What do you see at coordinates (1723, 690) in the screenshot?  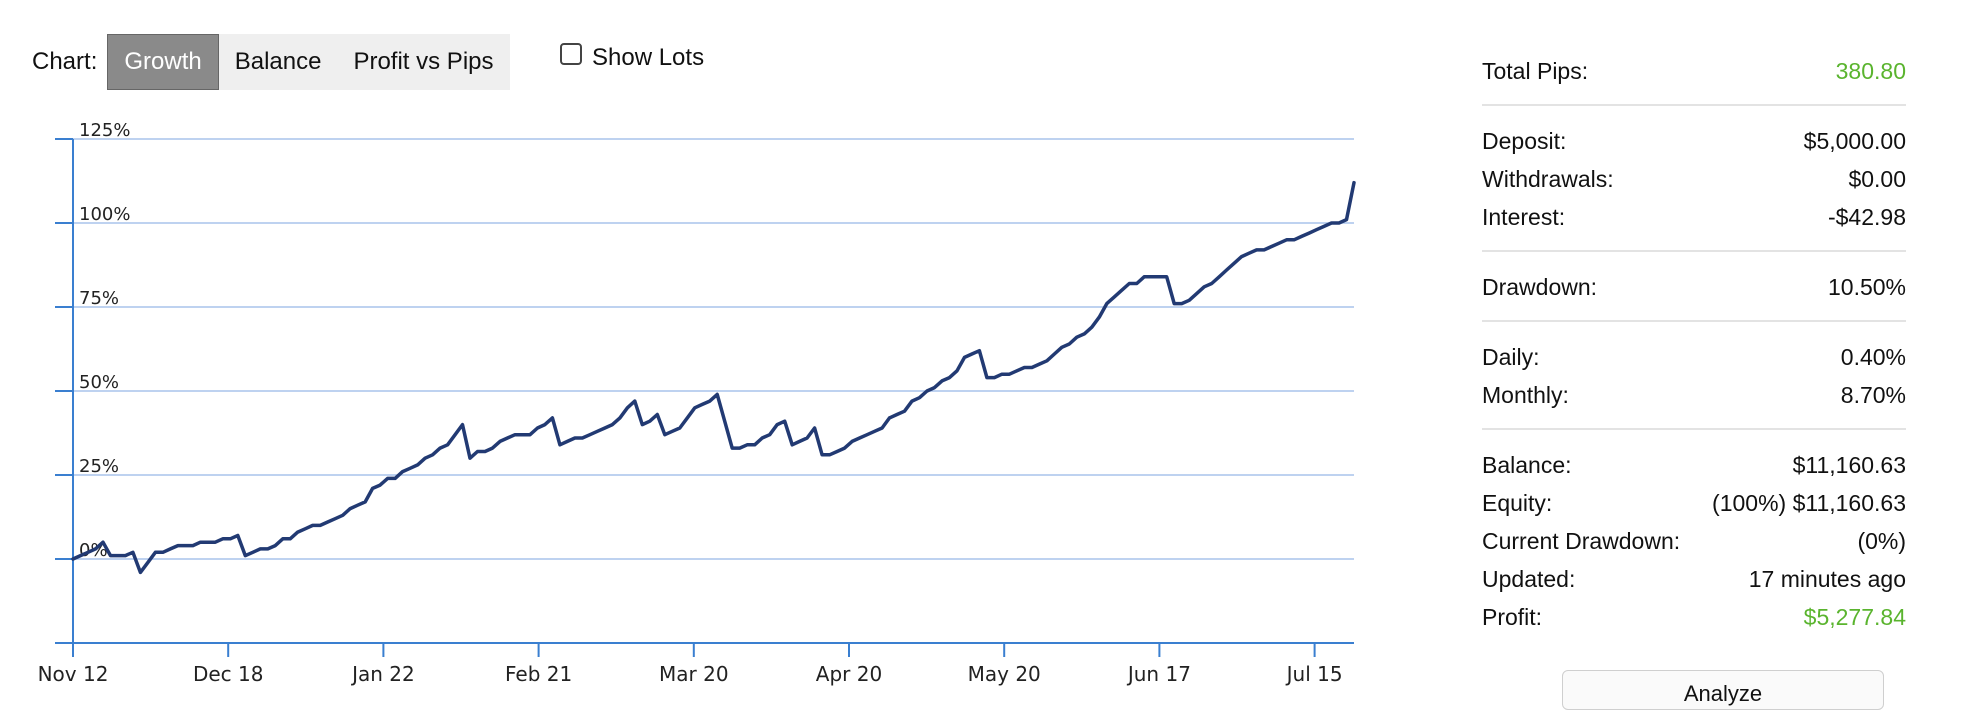 I see `analyze-button: Analyze` at bounding box center [1723, 690].